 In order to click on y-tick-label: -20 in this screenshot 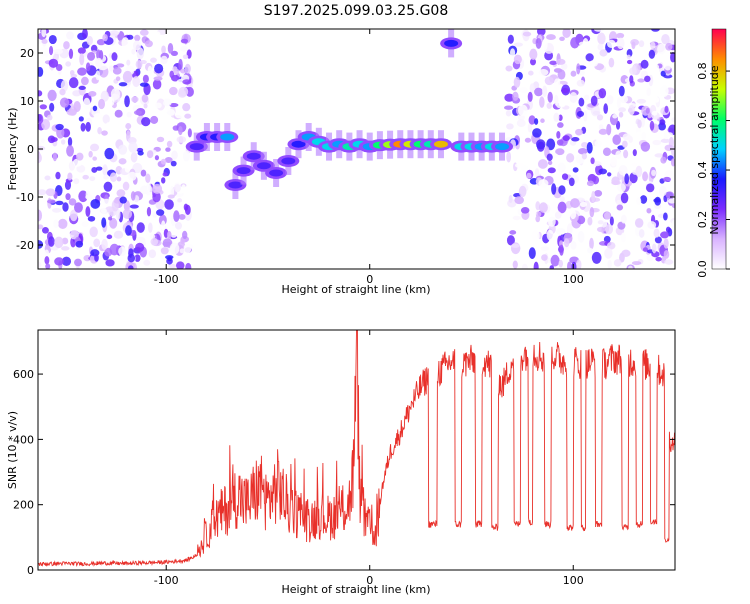, I will do `click(25, 245)`.